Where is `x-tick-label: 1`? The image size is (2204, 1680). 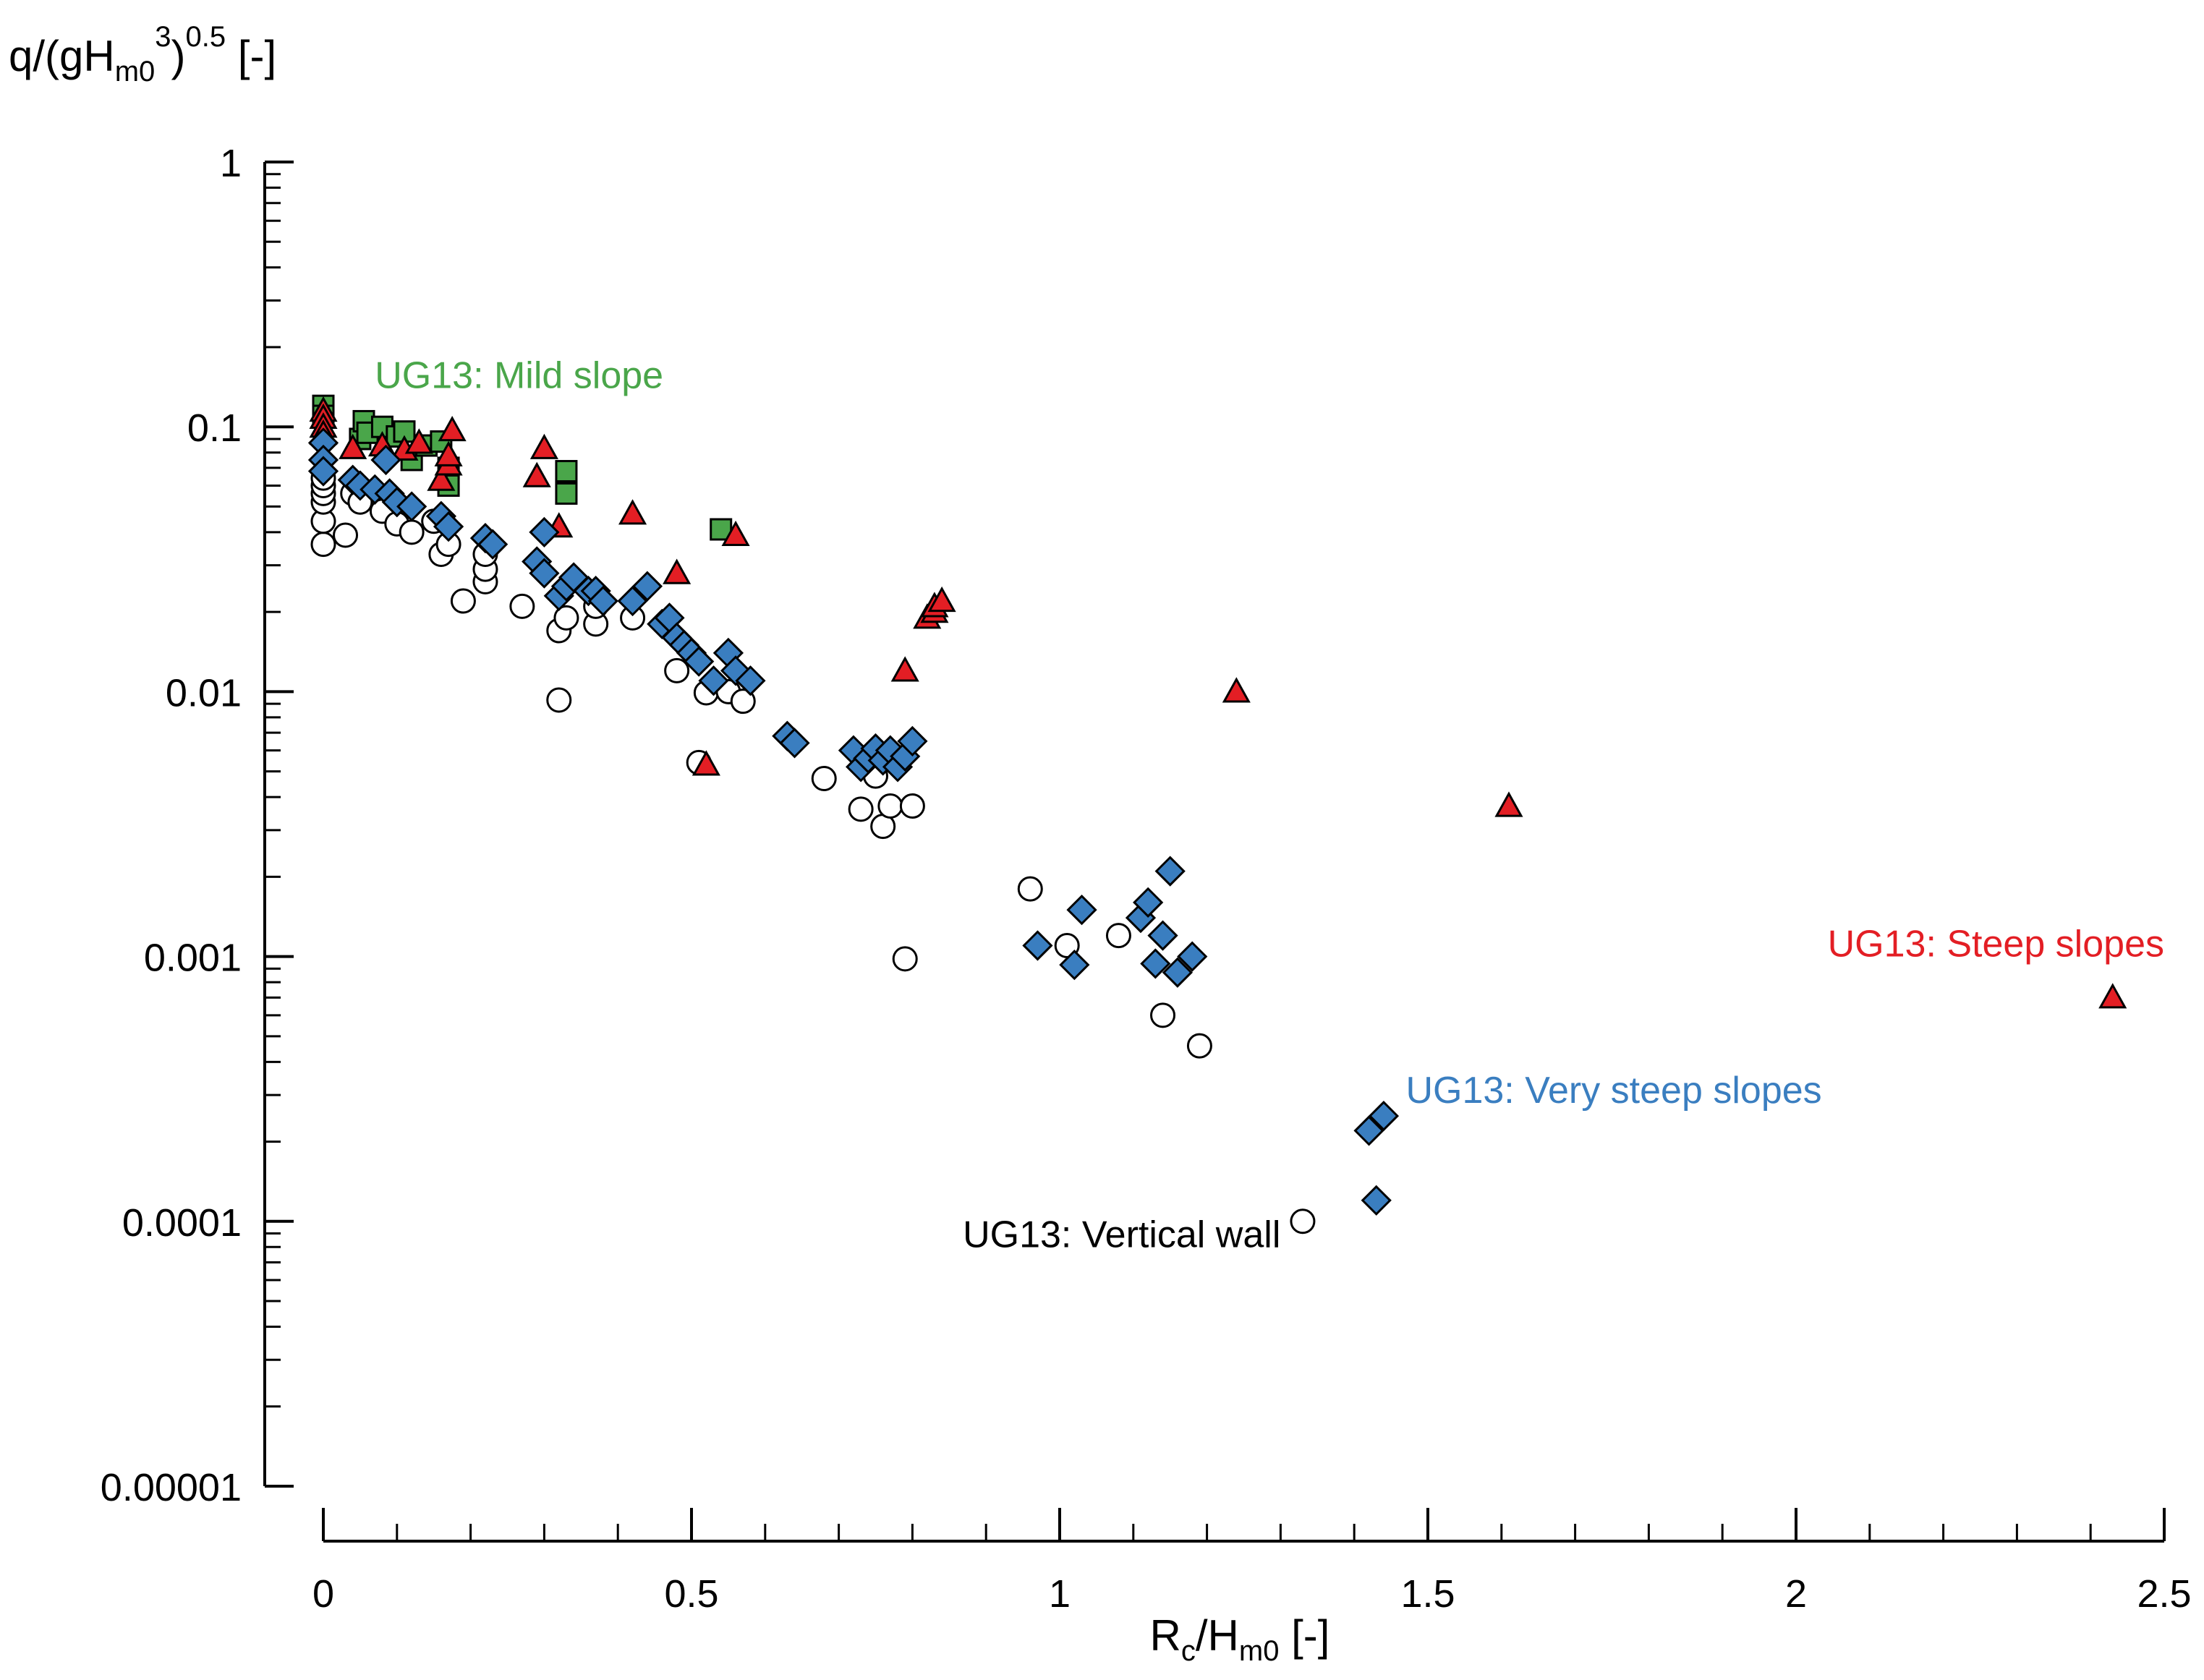
x-tick-label: 1 is located at coordinates (1060, 1594).